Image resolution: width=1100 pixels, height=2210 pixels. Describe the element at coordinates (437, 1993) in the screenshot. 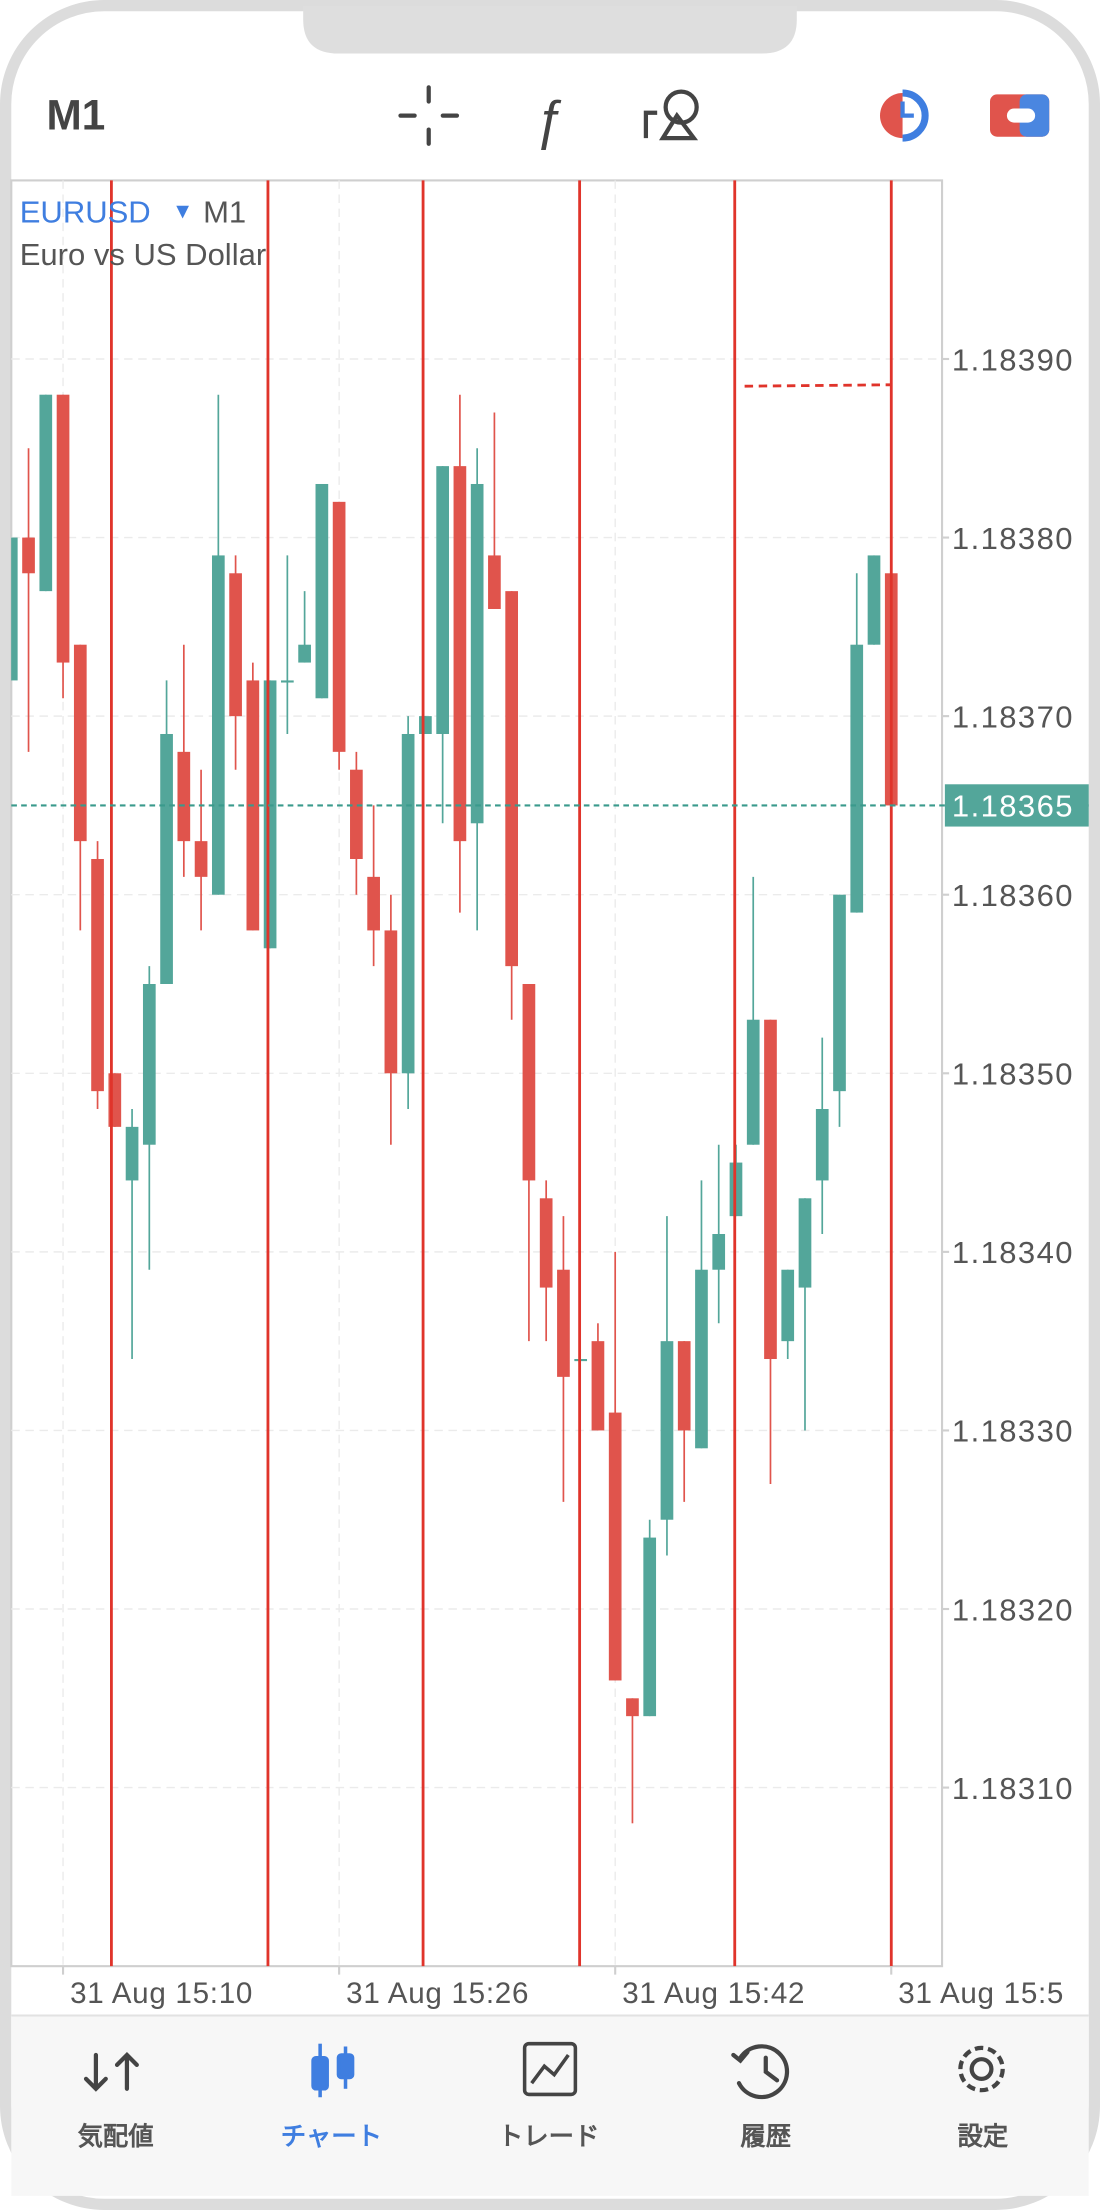

I see `x-tick-label: 31 Aug 15:26` at that location.